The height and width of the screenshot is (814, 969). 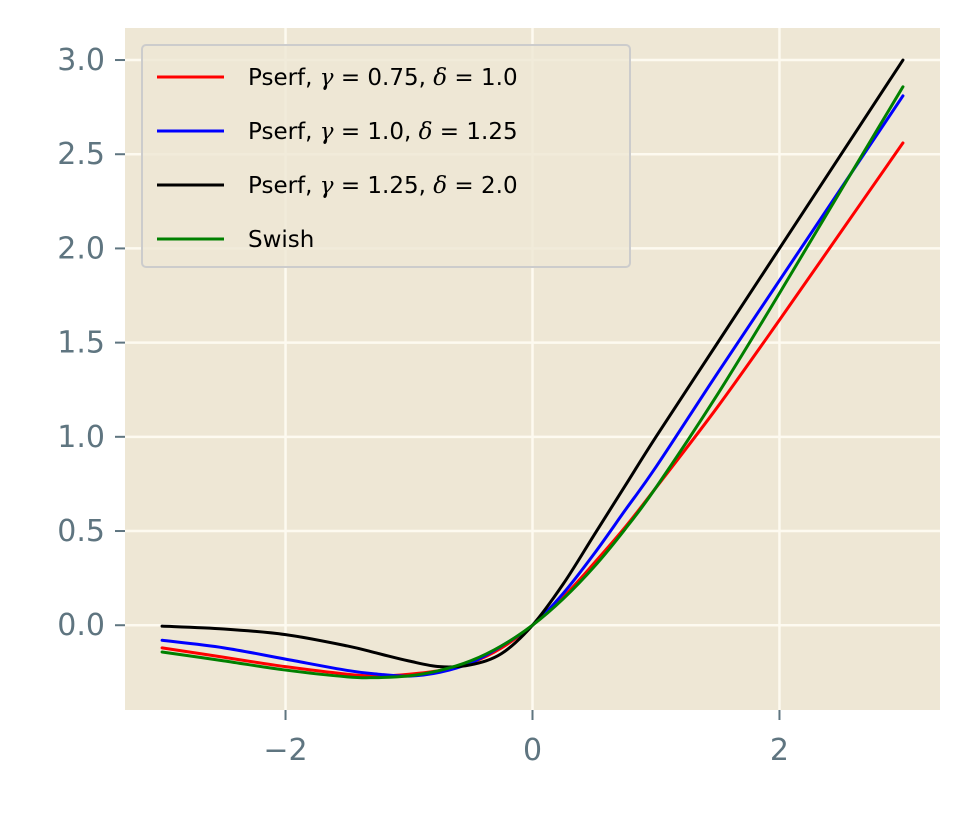 What do you see at coordinates (285, 750) in the screenshot?
I see `x-tick-label: −2` at bounding box center [285, 750].